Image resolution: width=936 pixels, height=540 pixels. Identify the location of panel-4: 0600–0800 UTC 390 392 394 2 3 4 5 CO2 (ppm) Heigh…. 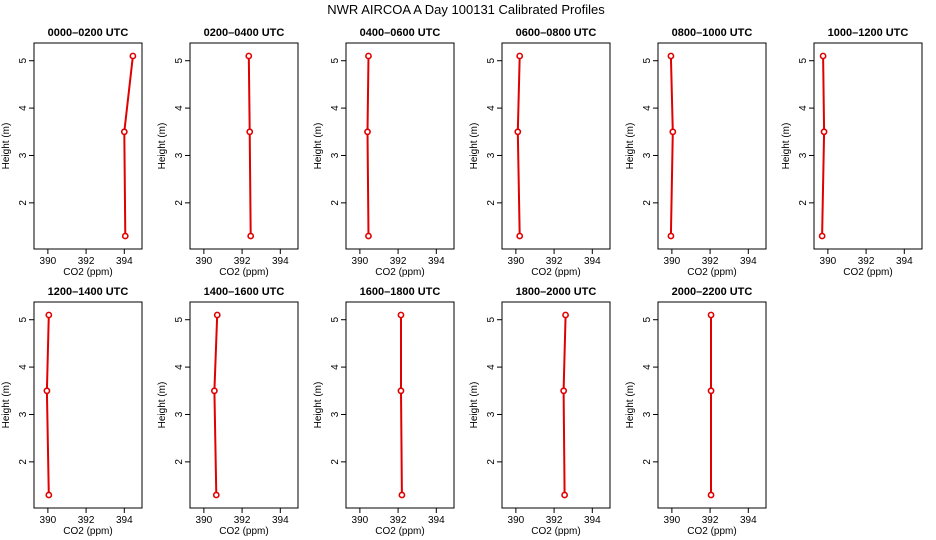
(540, 152).